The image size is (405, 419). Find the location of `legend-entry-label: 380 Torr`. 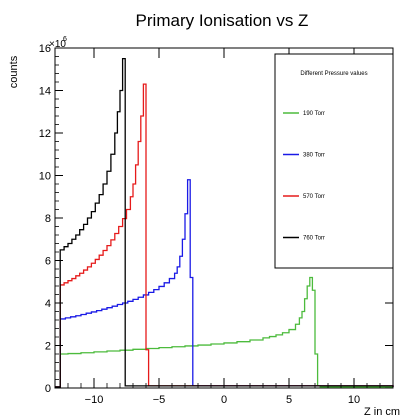

legend-entry-label: 380 Torr is located at coordinates (314, 156).